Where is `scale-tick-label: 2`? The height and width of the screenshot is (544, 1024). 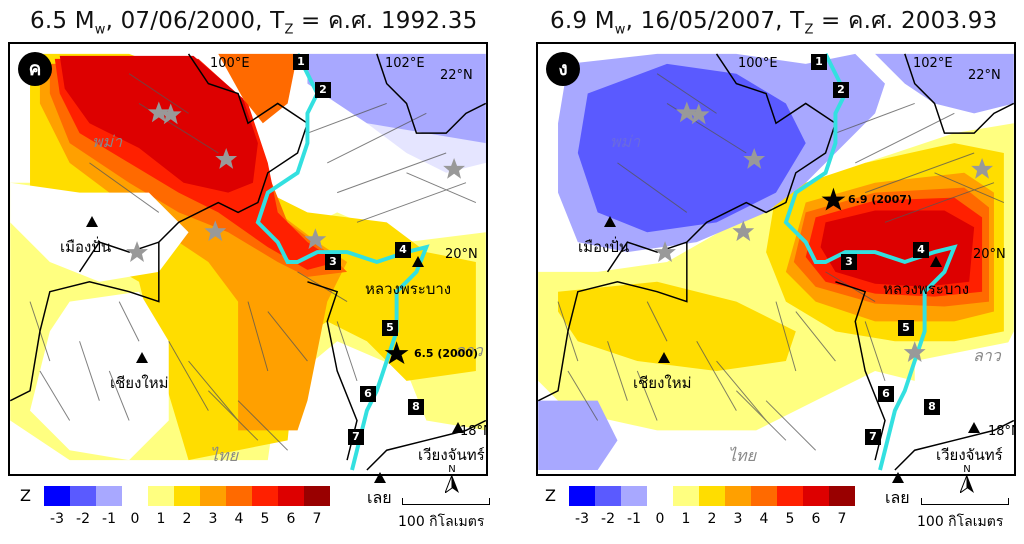
scale-tick-label: 2 is located at coordinates (712, 519).